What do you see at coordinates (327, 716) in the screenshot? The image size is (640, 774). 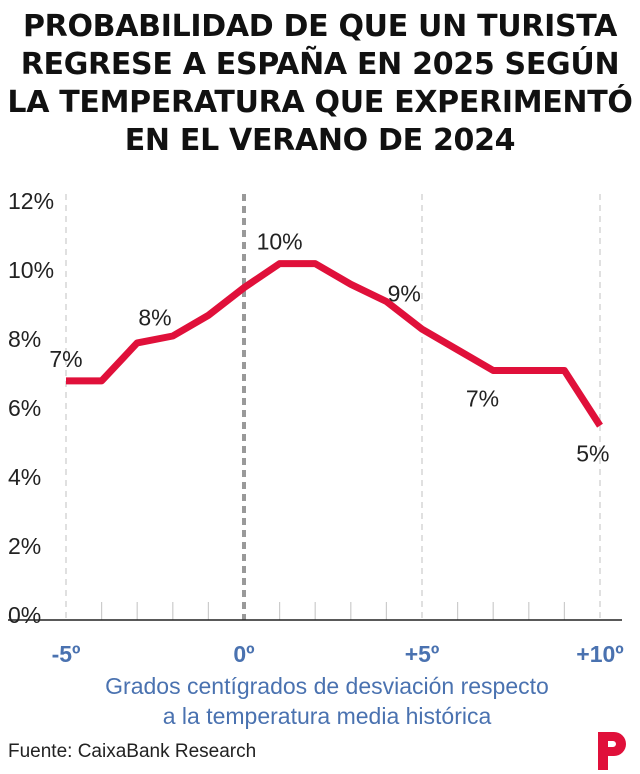 I see `x-axis-title-line: a la temperatura media histórica` at bounding box center [327, 716].